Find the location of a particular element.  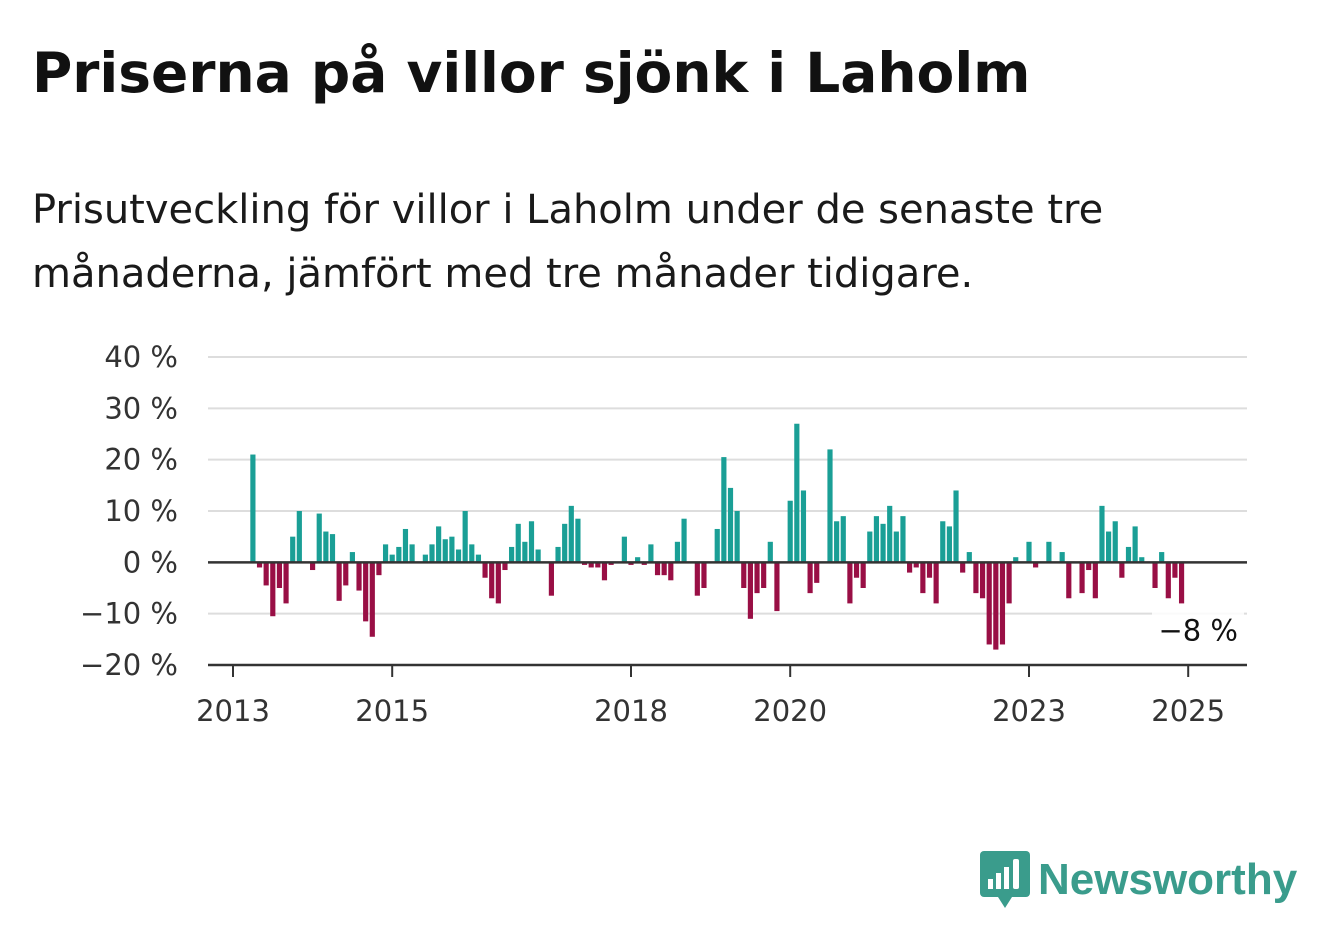

y-tick-label: 0 % is located at coordinates (150, 562).